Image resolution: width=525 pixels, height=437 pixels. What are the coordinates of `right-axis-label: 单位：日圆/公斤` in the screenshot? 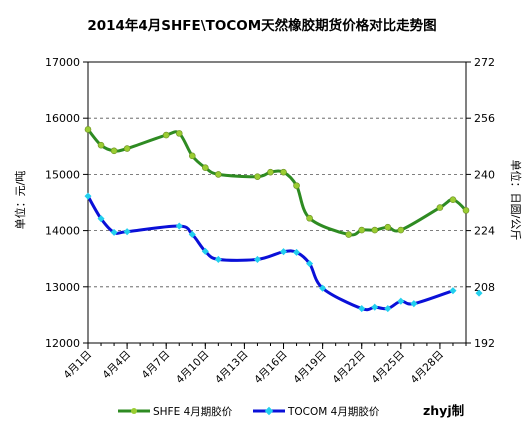 It's located at (516, 200).